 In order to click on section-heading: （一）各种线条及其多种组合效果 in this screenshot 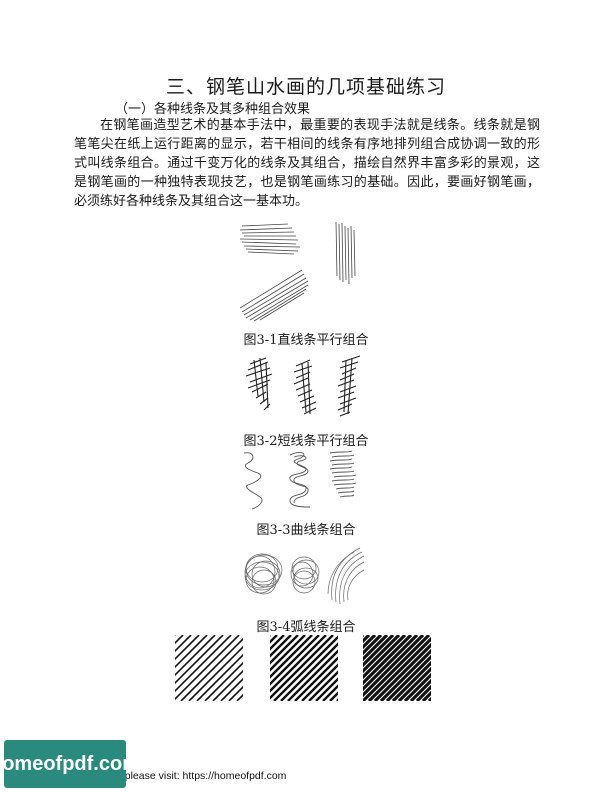, I will do `click(213, 109)`.